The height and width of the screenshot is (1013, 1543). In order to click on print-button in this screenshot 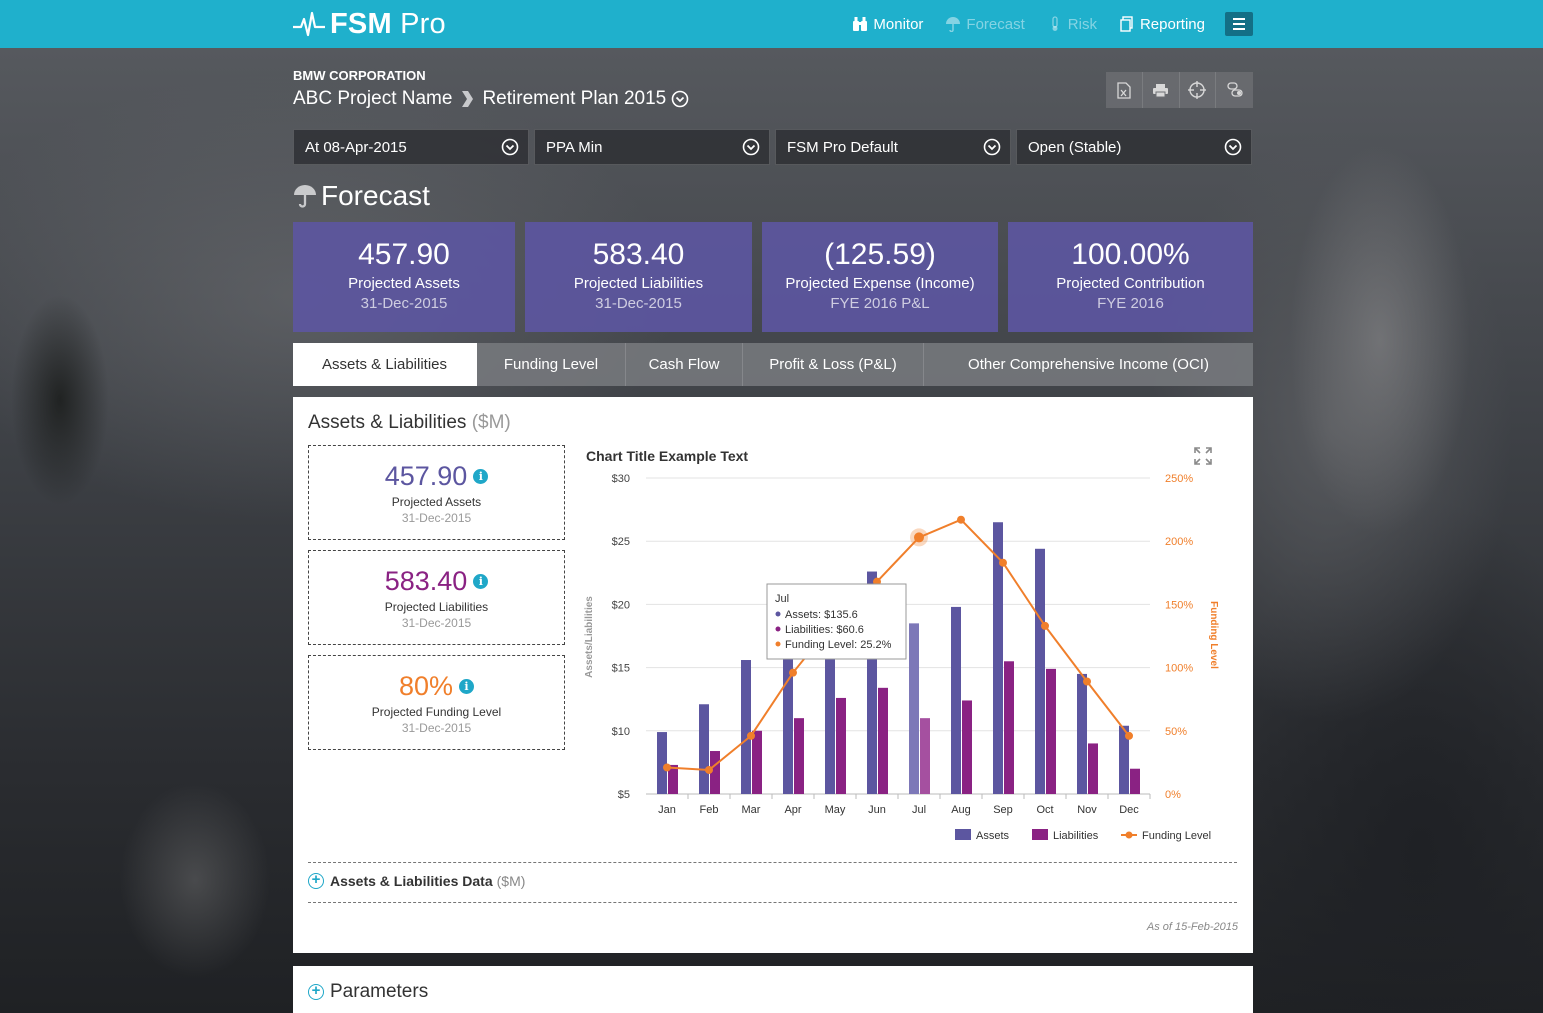, I will do `click(1161, 90)`.